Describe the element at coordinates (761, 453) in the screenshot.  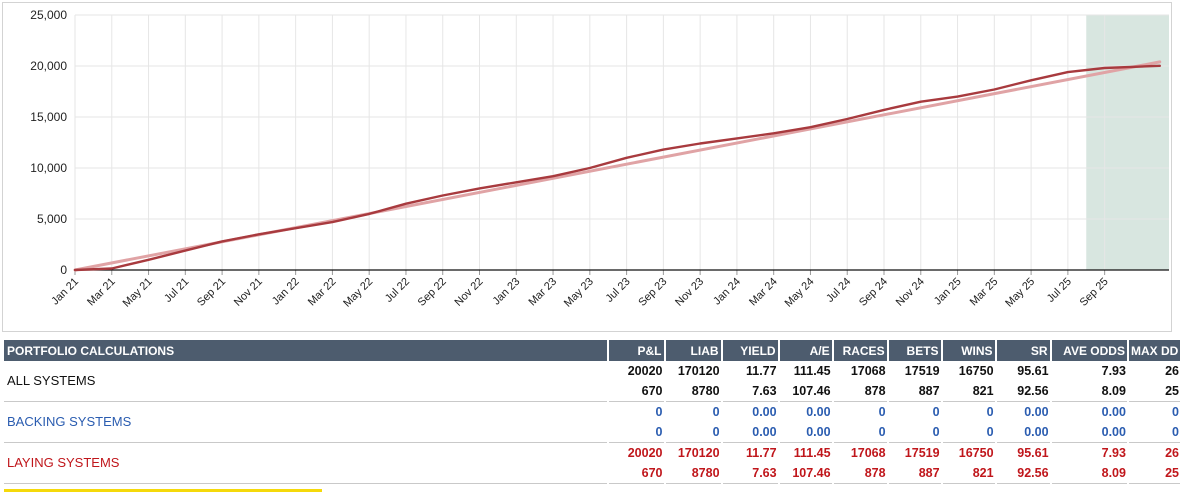
I see `cell-yield: 11.77` at that location.